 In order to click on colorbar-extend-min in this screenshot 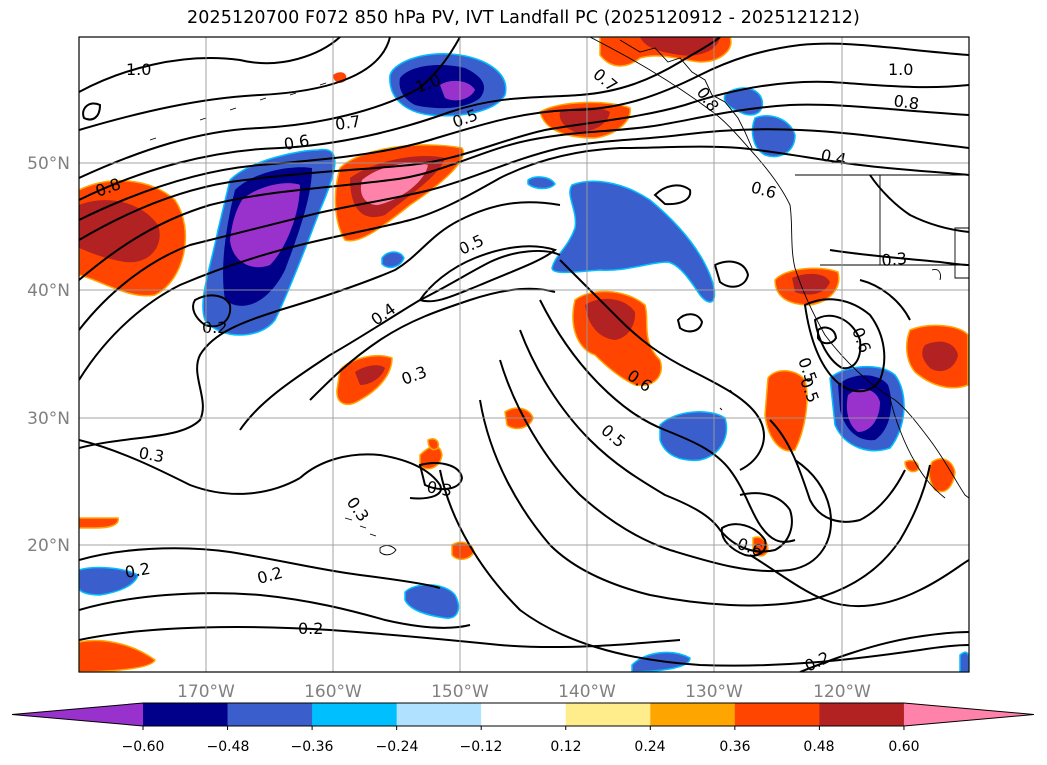, I will do `click(77, 714)`.